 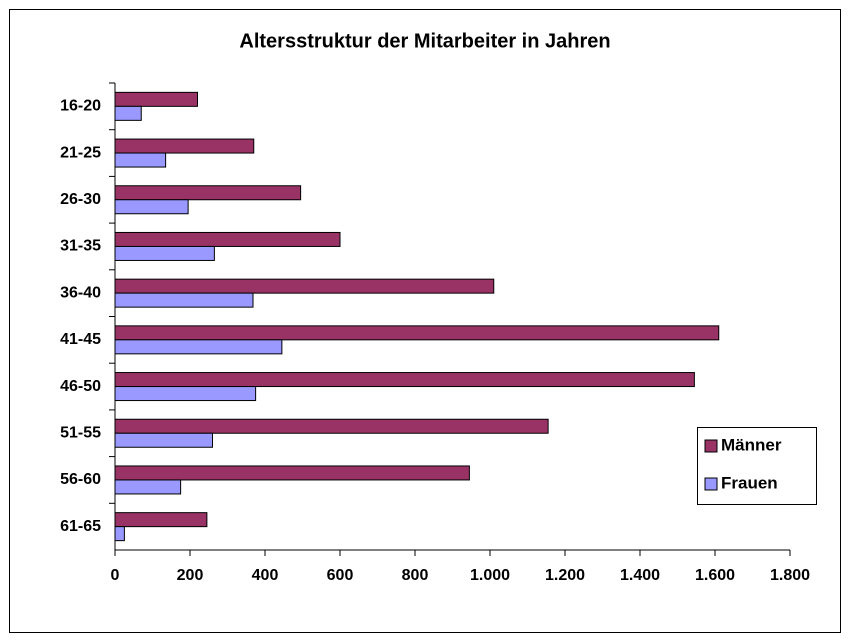 What do you see at coordinates (115, 575) in the screenshot?
I see `x-tick-label: 0` at bounding box center [115, 575].